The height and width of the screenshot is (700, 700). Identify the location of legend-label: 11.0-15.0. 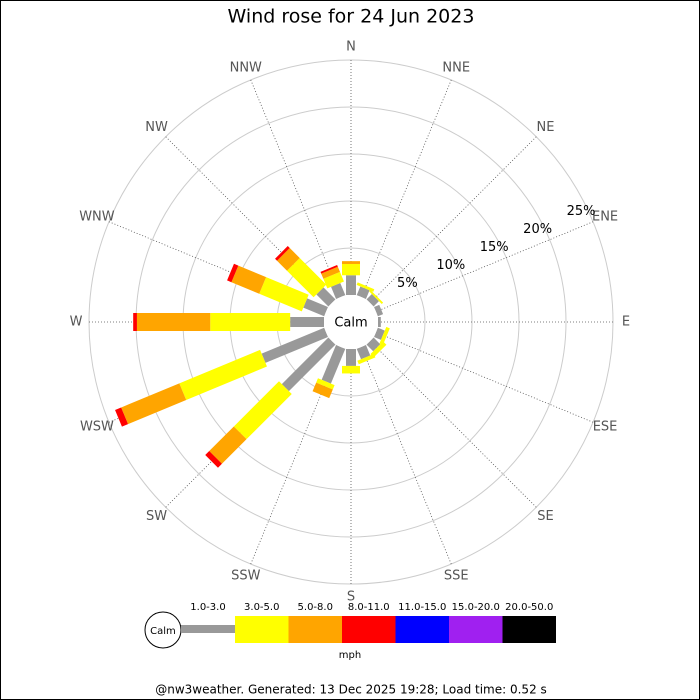
(422, 607).